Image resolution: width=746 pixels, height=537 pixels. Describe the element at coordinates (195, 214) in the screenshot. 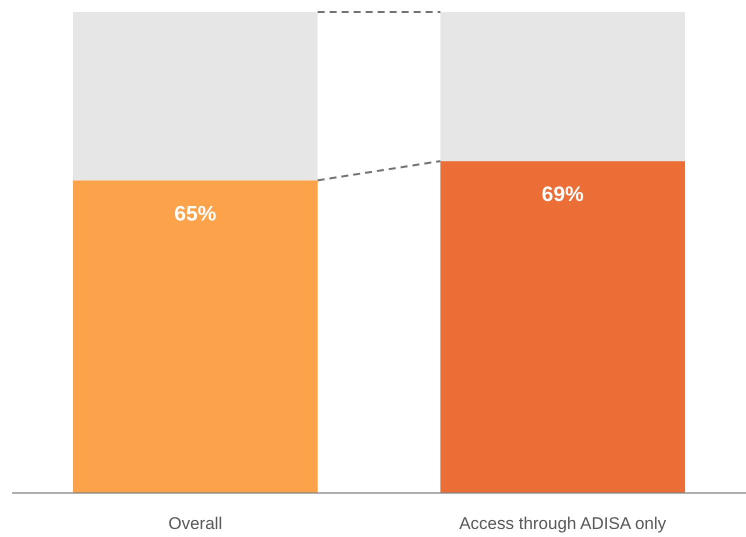

I see `data-label: 65%` at that location.